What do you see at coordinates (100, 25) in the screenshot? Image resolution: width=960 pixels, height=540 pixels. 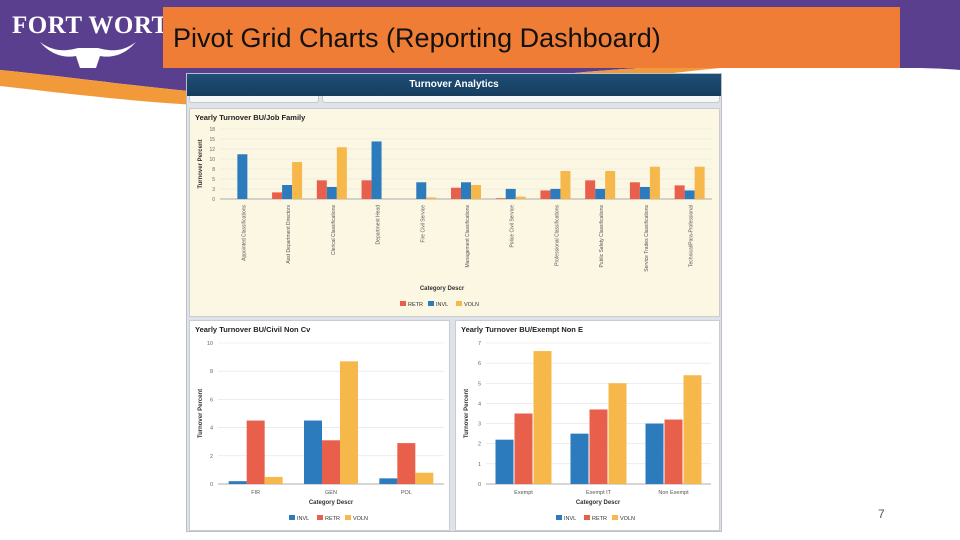 I see `logo-text: FORT WORTH` at bounding box center [100, 25].